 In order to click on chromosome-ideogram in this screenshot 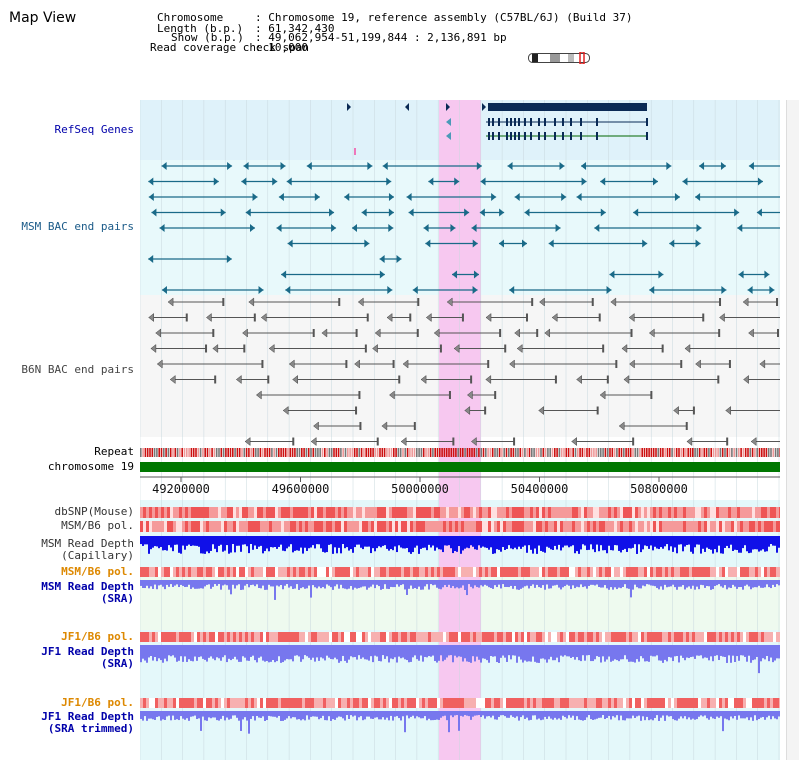, I will do `click(560, 58)`.